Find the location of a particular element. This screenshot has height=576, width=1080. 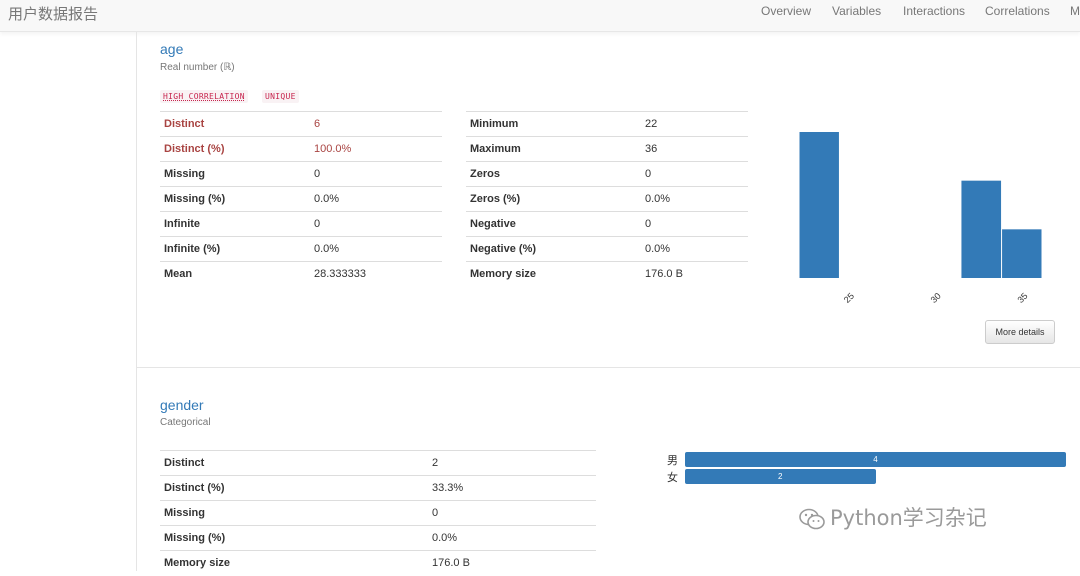

stat-label: Maximum is located at coordinates (553, 149).